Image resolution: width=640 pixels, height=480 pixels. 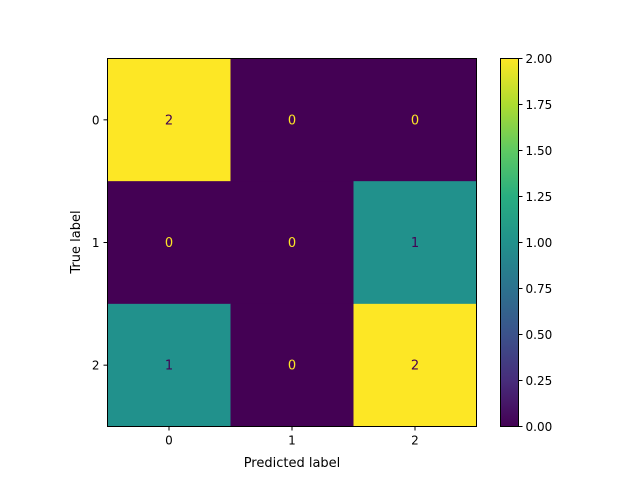 What do you see at coordinates (96, 243) in the screenshot?
I see `y-tick-label-1: 1` at bounding box center [96, 243].